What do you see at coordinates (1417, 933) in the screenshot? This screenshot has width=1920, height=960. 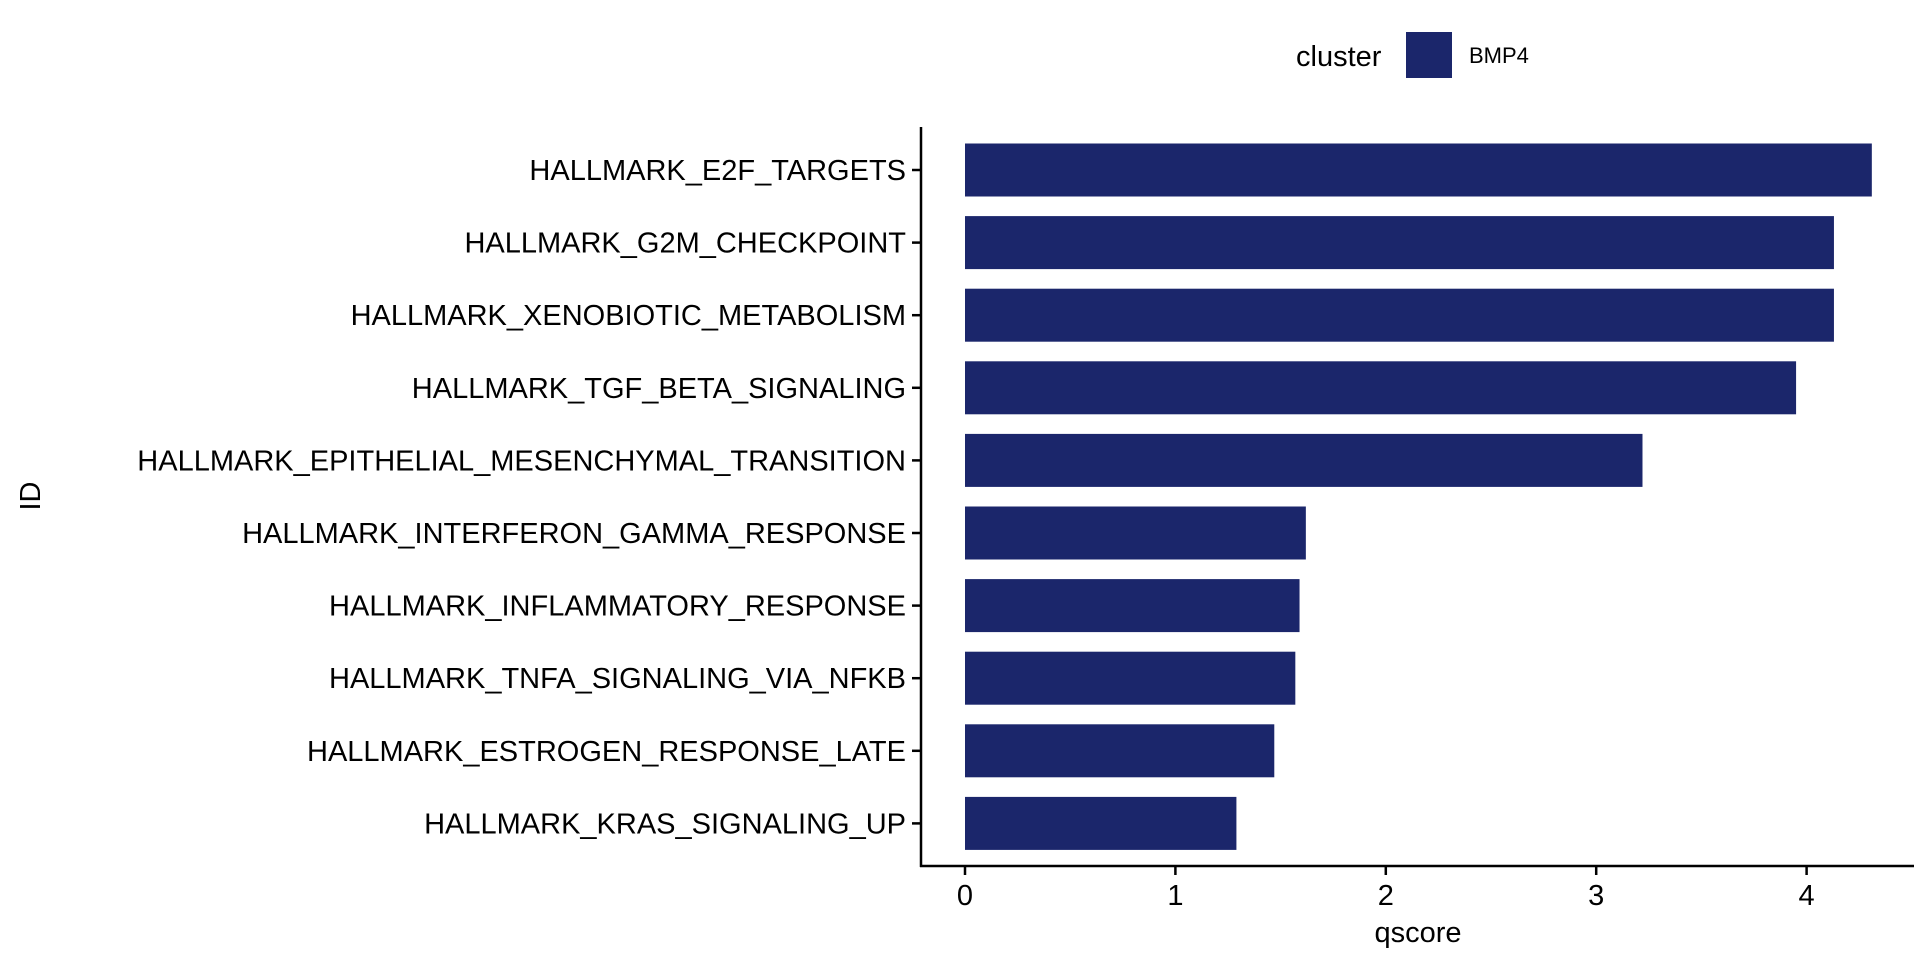 I see `x-axis-title: qscore` at bounding box center [1417, 933].